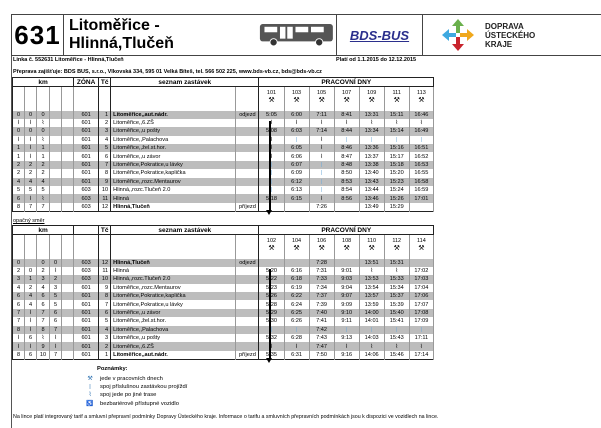  What do you see at coordinates (372, 288) in the screenshot?
I see `time-cell: 13:54` at bounding box center [372, 288].